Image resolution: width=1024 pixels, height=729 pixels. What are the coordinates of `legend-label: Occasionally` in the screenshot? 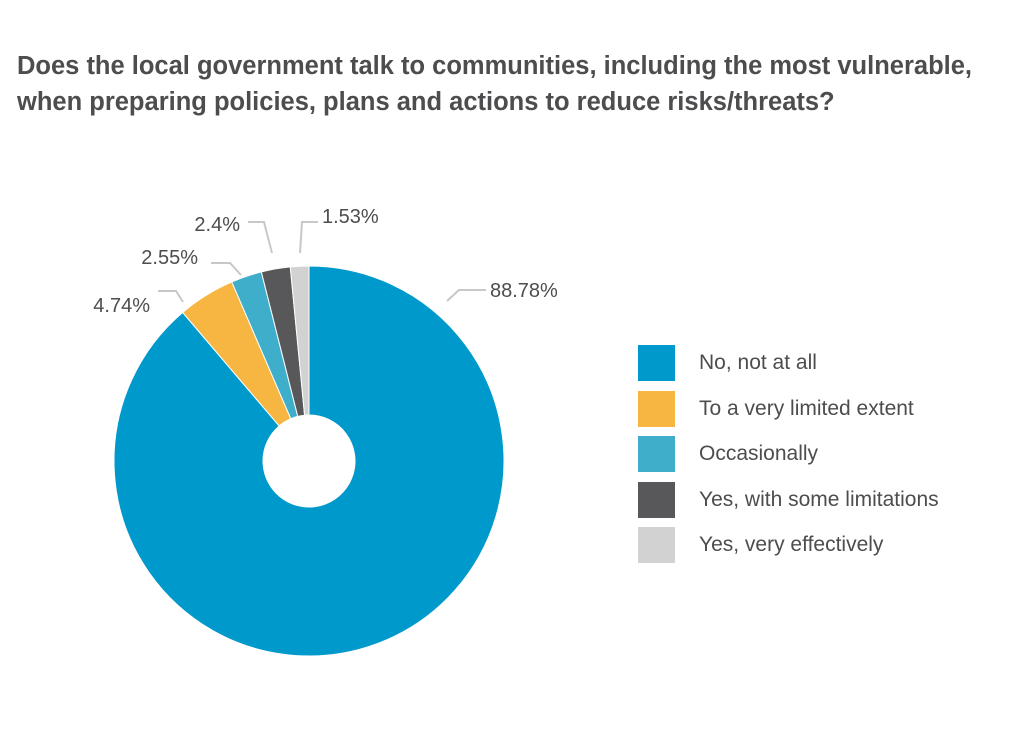 It's located at (759, 453).